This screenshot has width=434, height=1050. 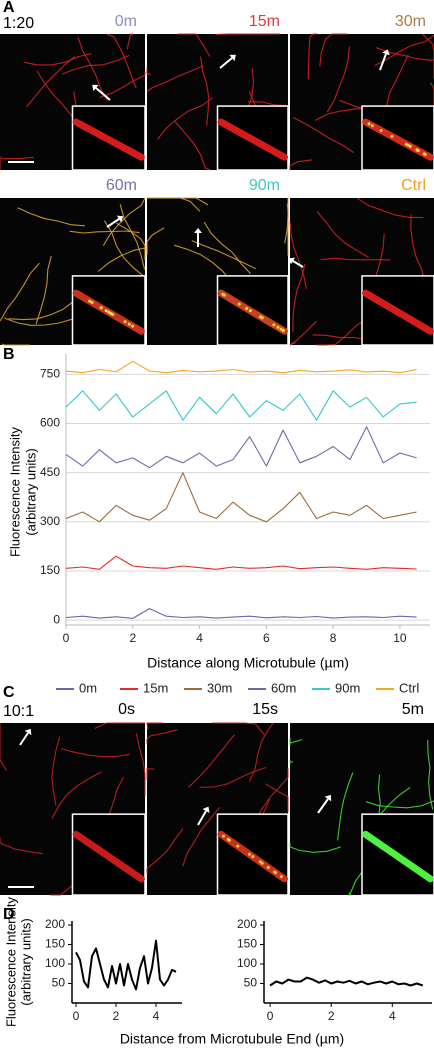 I want to click on x-tick-label: 10, so click(x=400, y=638).